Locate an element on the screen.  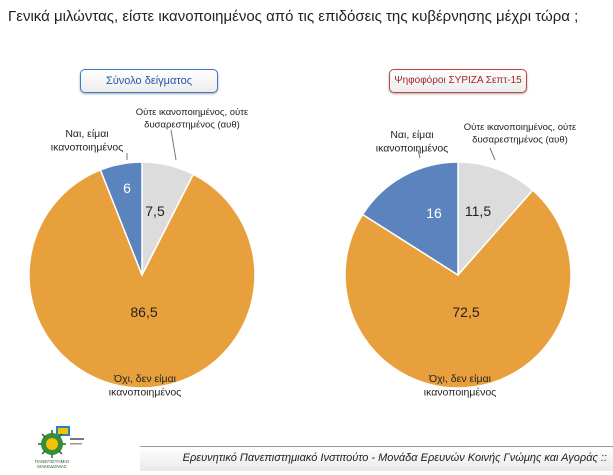
syriza-voters-label: Ψηφοφόροι ΣΥΡΙΖΑ Σεπτ-15 is located at coordinates (458, 81).